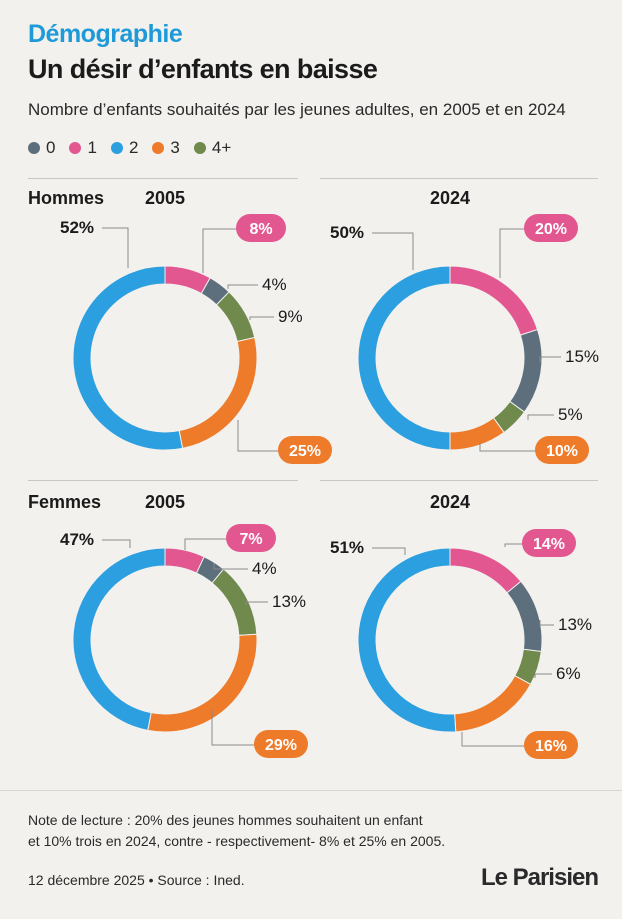 The image size is (622, 919). What do you see at coordinates (105, 34) in the screenshot?
I see `section-kicker: Démographie` at bounding box center [105, 34].